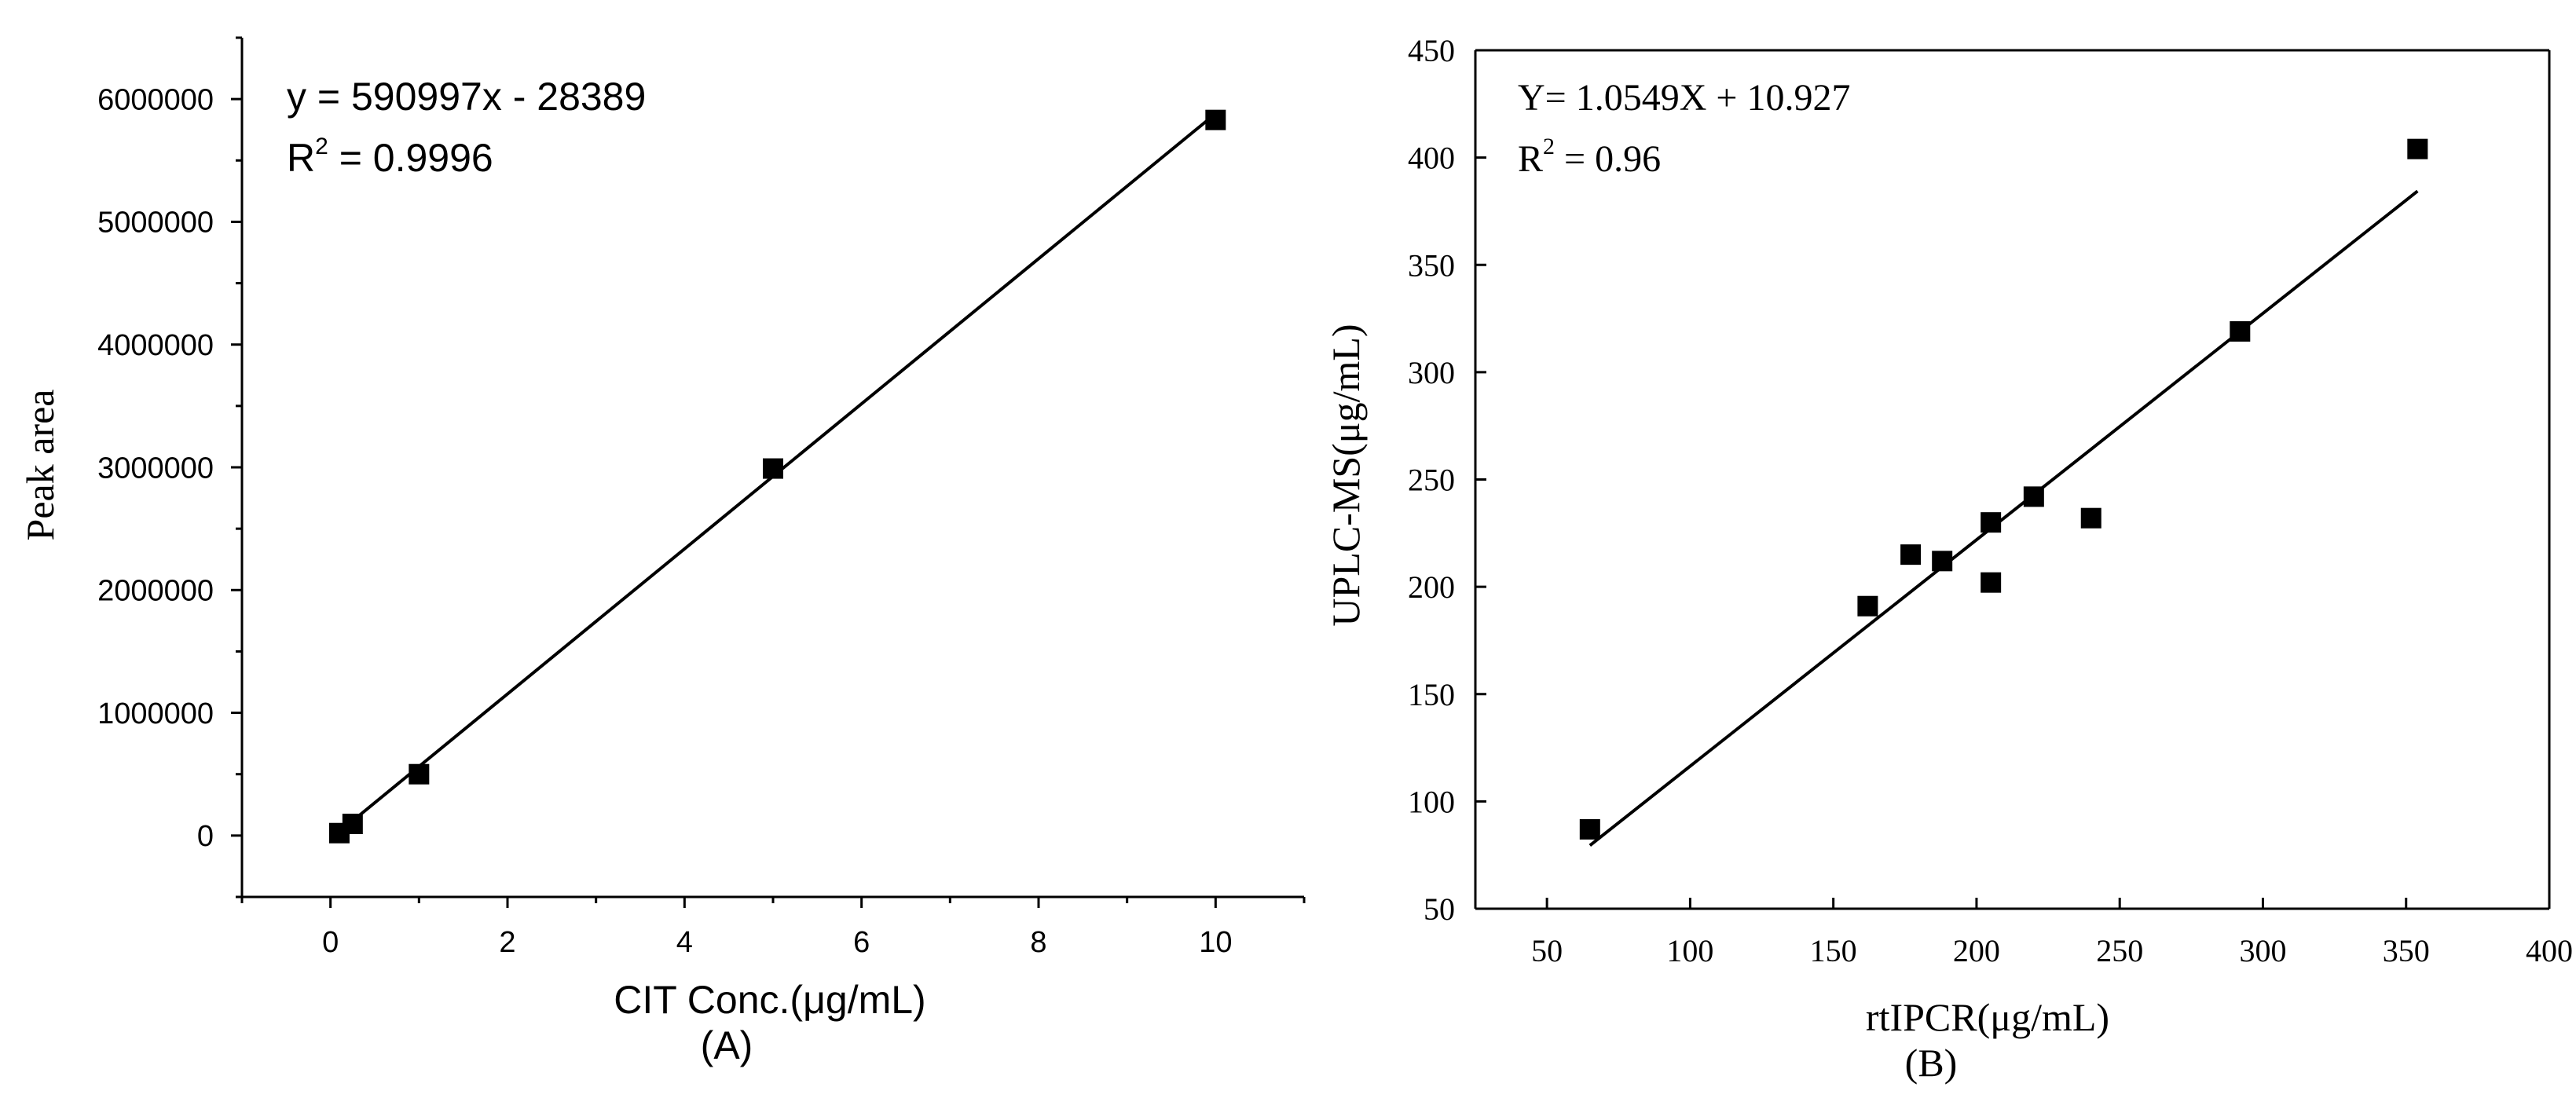 This screenshot has height=1098, width=2576. I want to click on panel-b-x-tick-label: 400, so click(2549, 951).